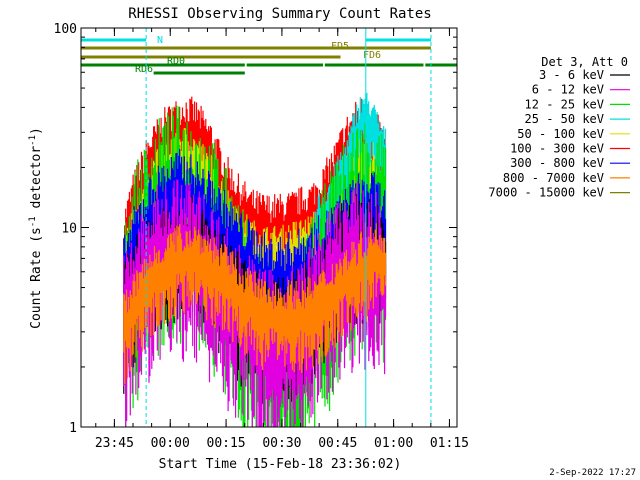  What do you see at coordinates (337, 443) in the screenshot?
I see `x-tick-label-4: 00:45` at bounding box center [337, 443].